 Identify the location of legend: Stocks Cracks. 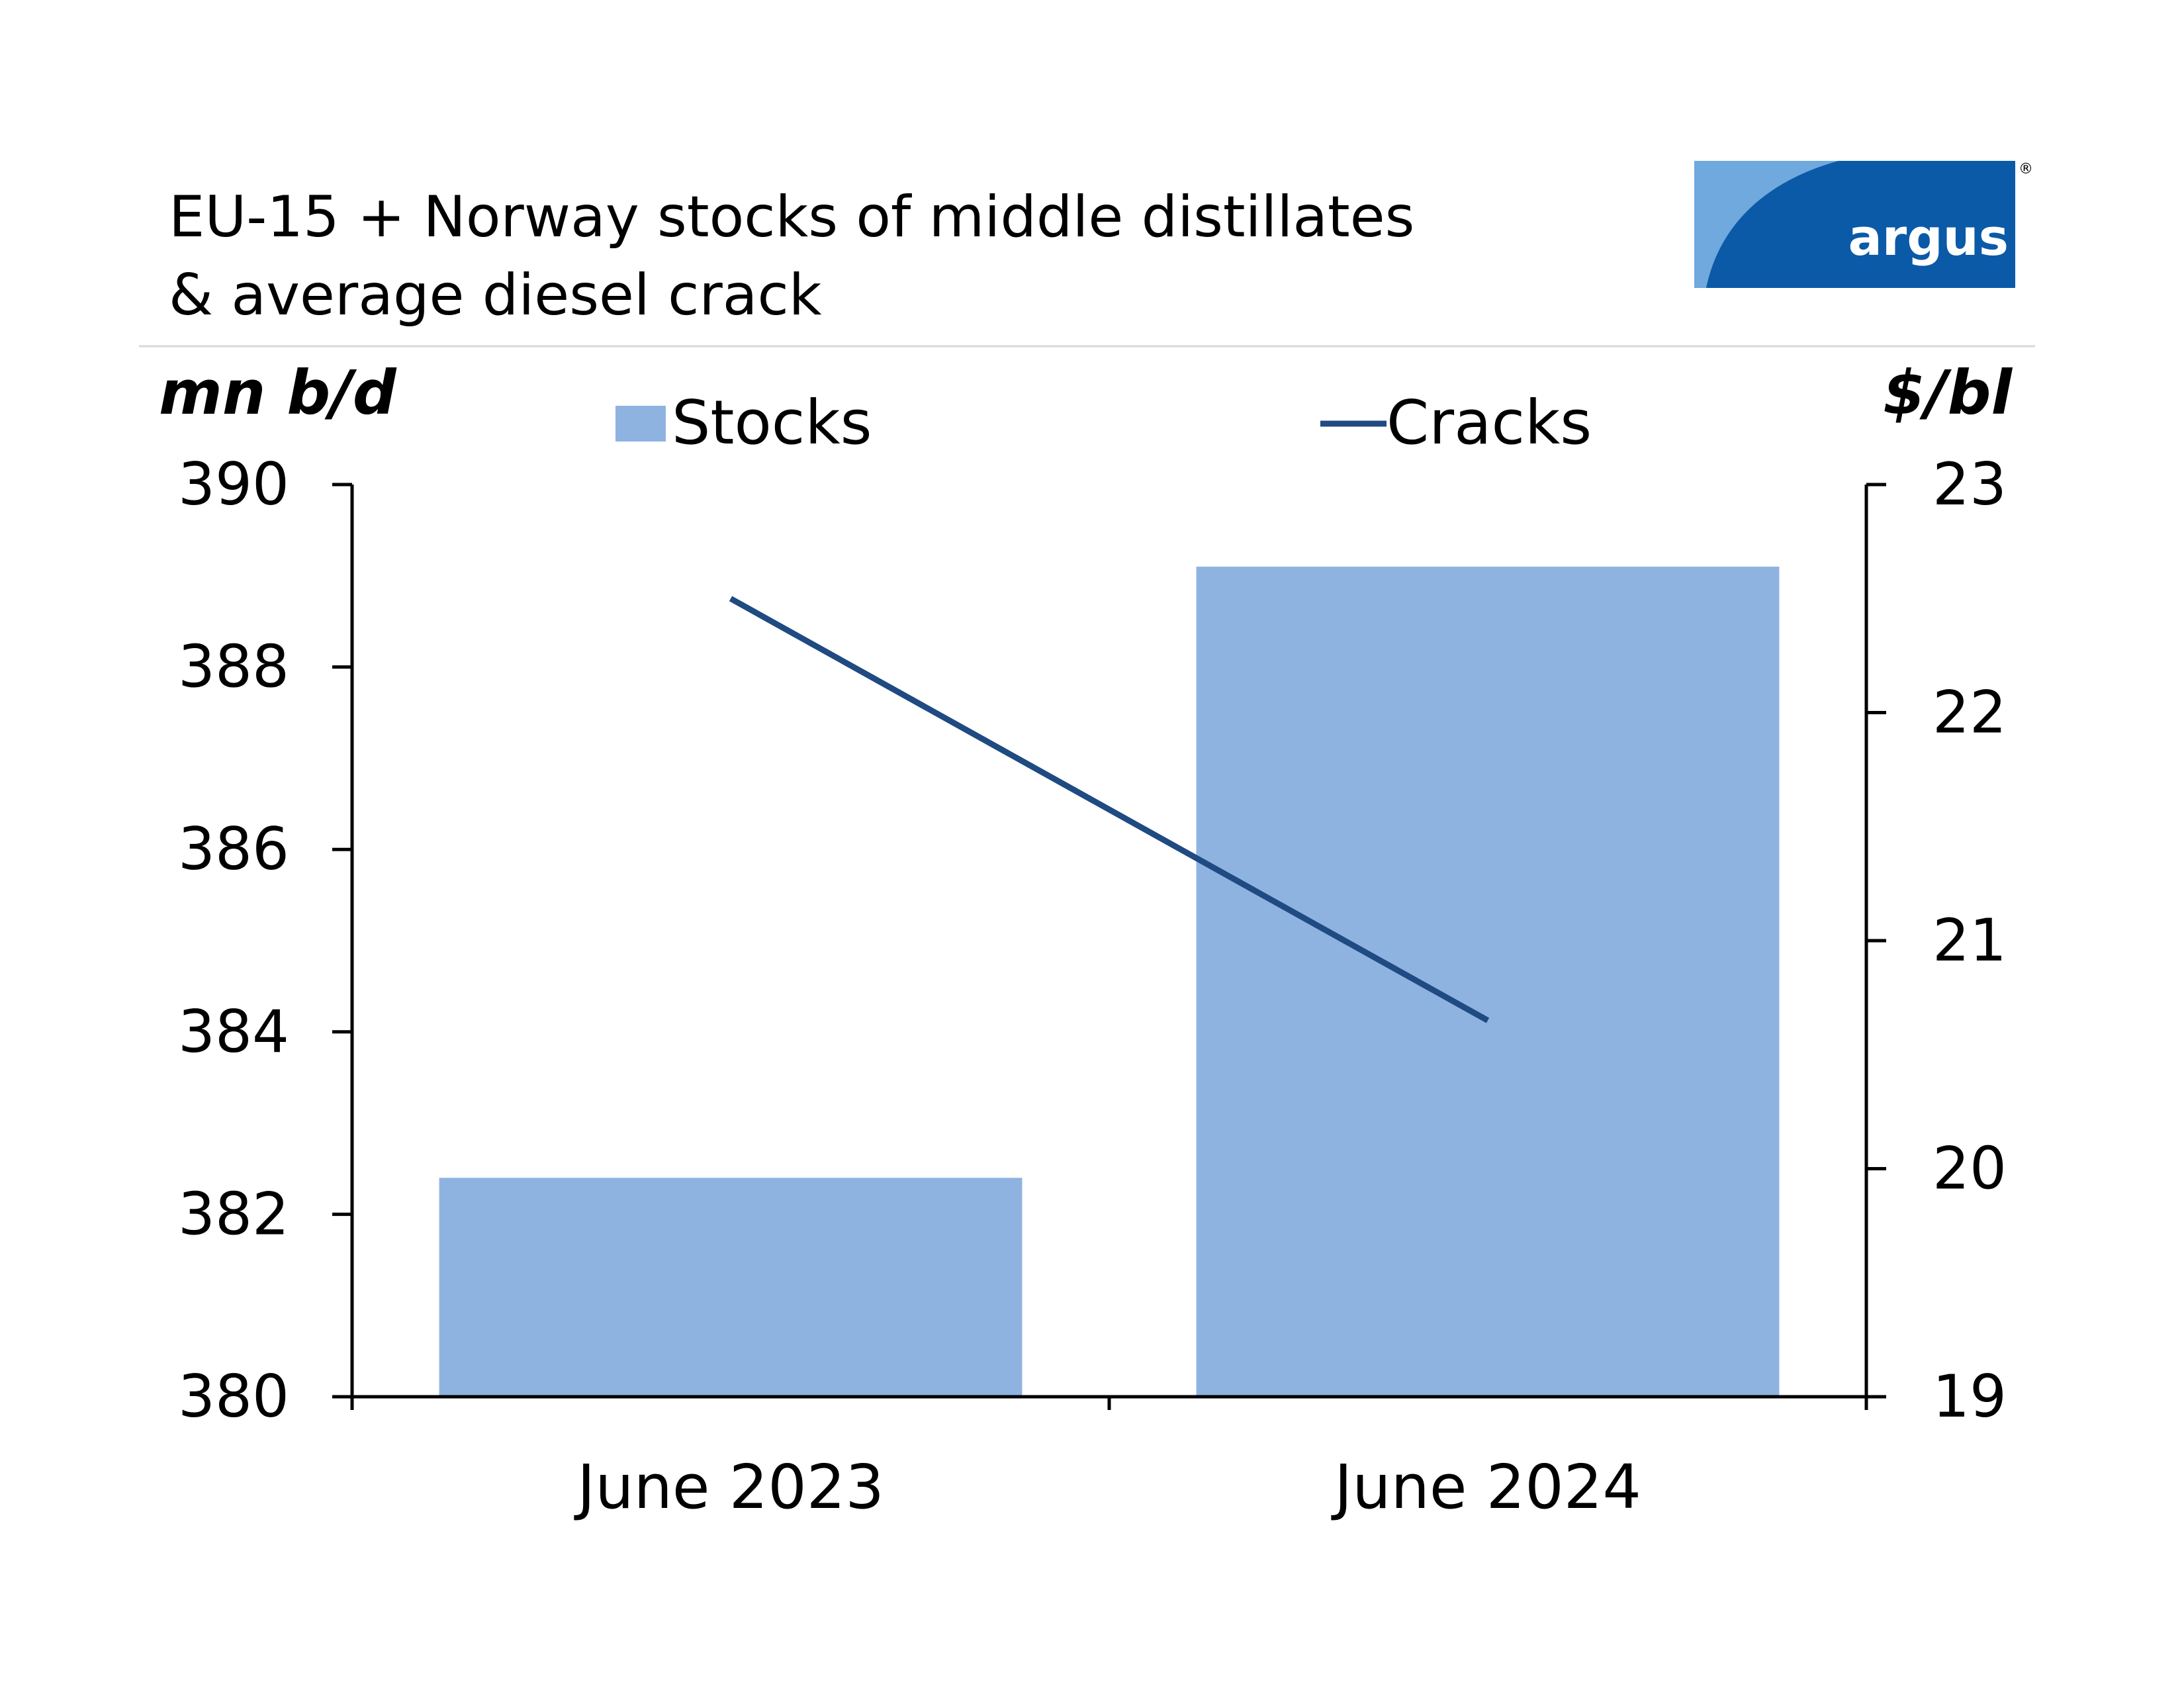
(1103, 422).